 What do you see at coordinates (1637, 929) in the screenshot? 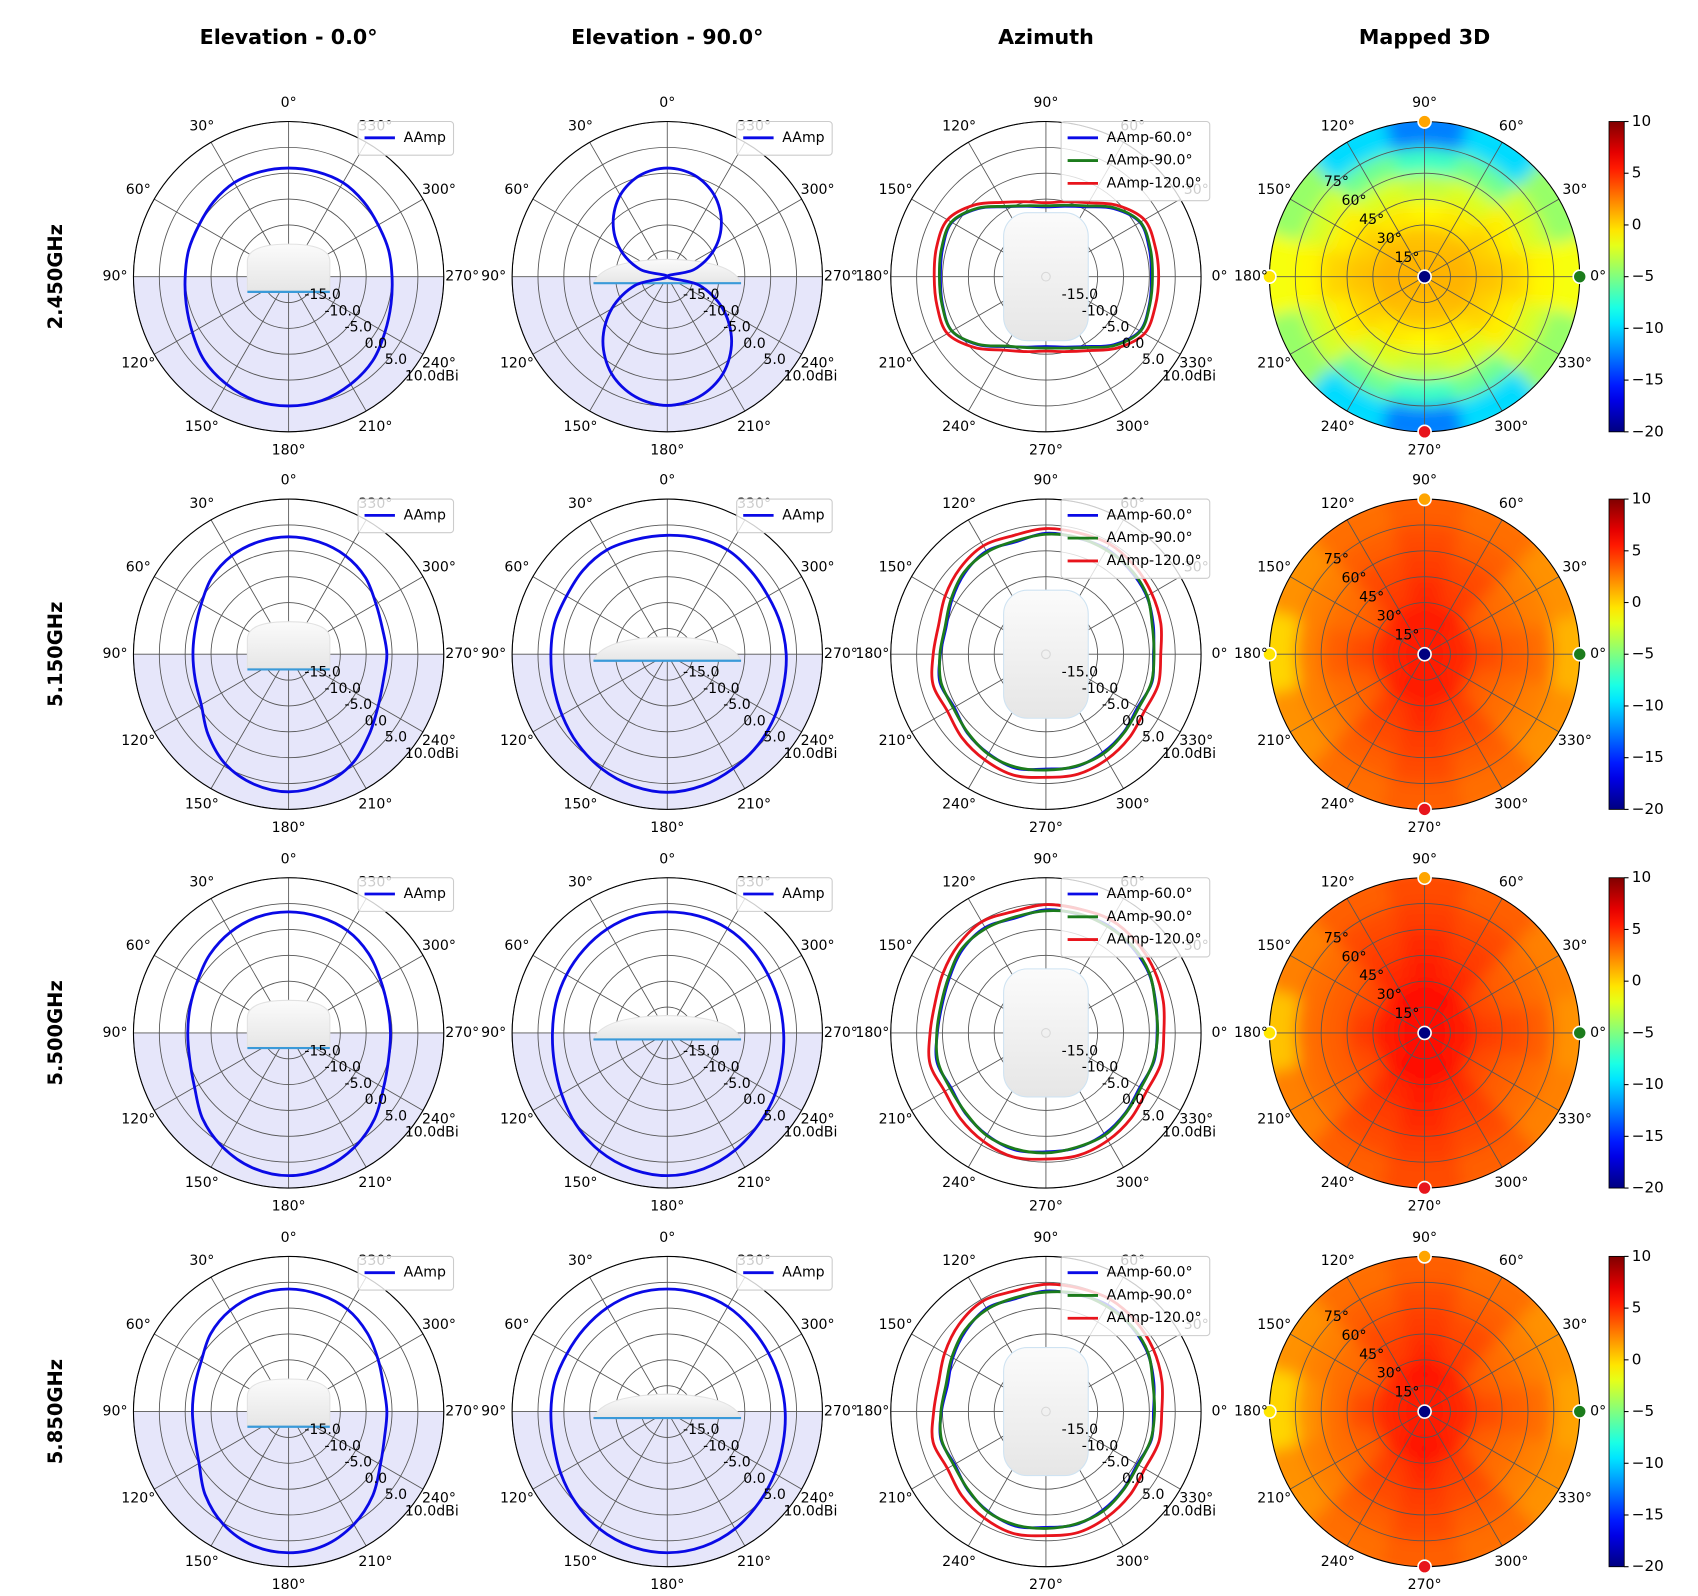
I see `colorbar-tick-label: 5` at bounding box center [1637, 929].